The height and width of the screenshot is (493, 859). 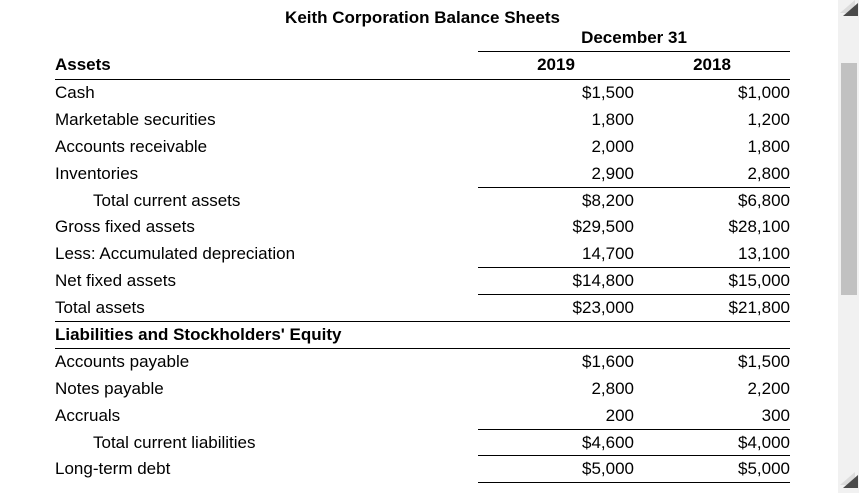 What do you see at coordinates (122, 361) in the screenshot?
I see `row-label: Accounts payable` at bounding box center [122, 361].